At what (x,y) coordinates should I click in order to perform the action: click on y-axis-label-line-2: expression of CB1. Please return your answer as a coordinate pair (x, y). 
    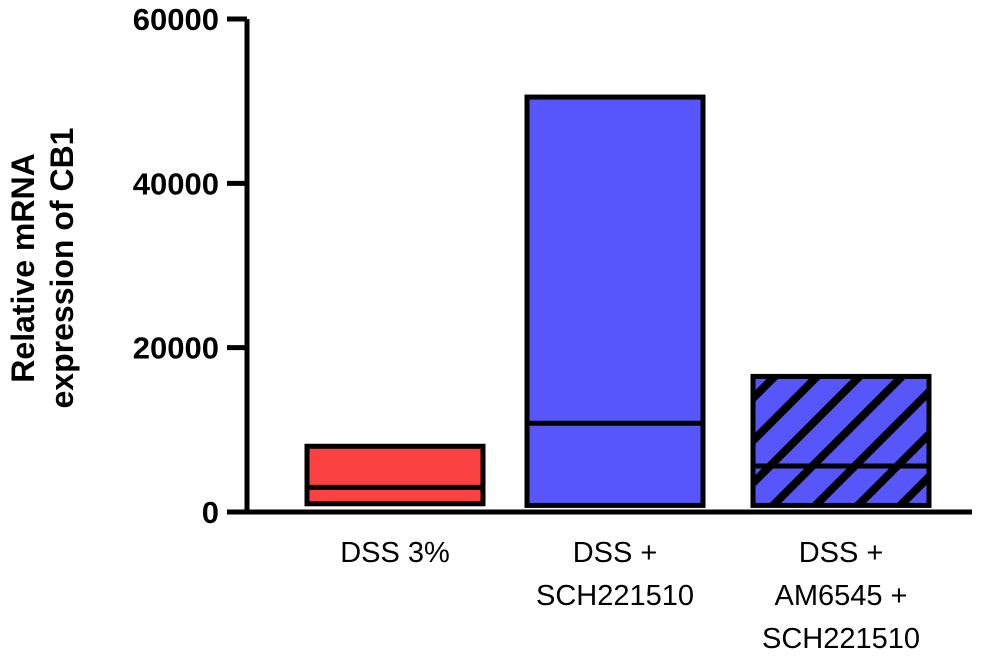
    Looking at the image, I should click on (62, 268).